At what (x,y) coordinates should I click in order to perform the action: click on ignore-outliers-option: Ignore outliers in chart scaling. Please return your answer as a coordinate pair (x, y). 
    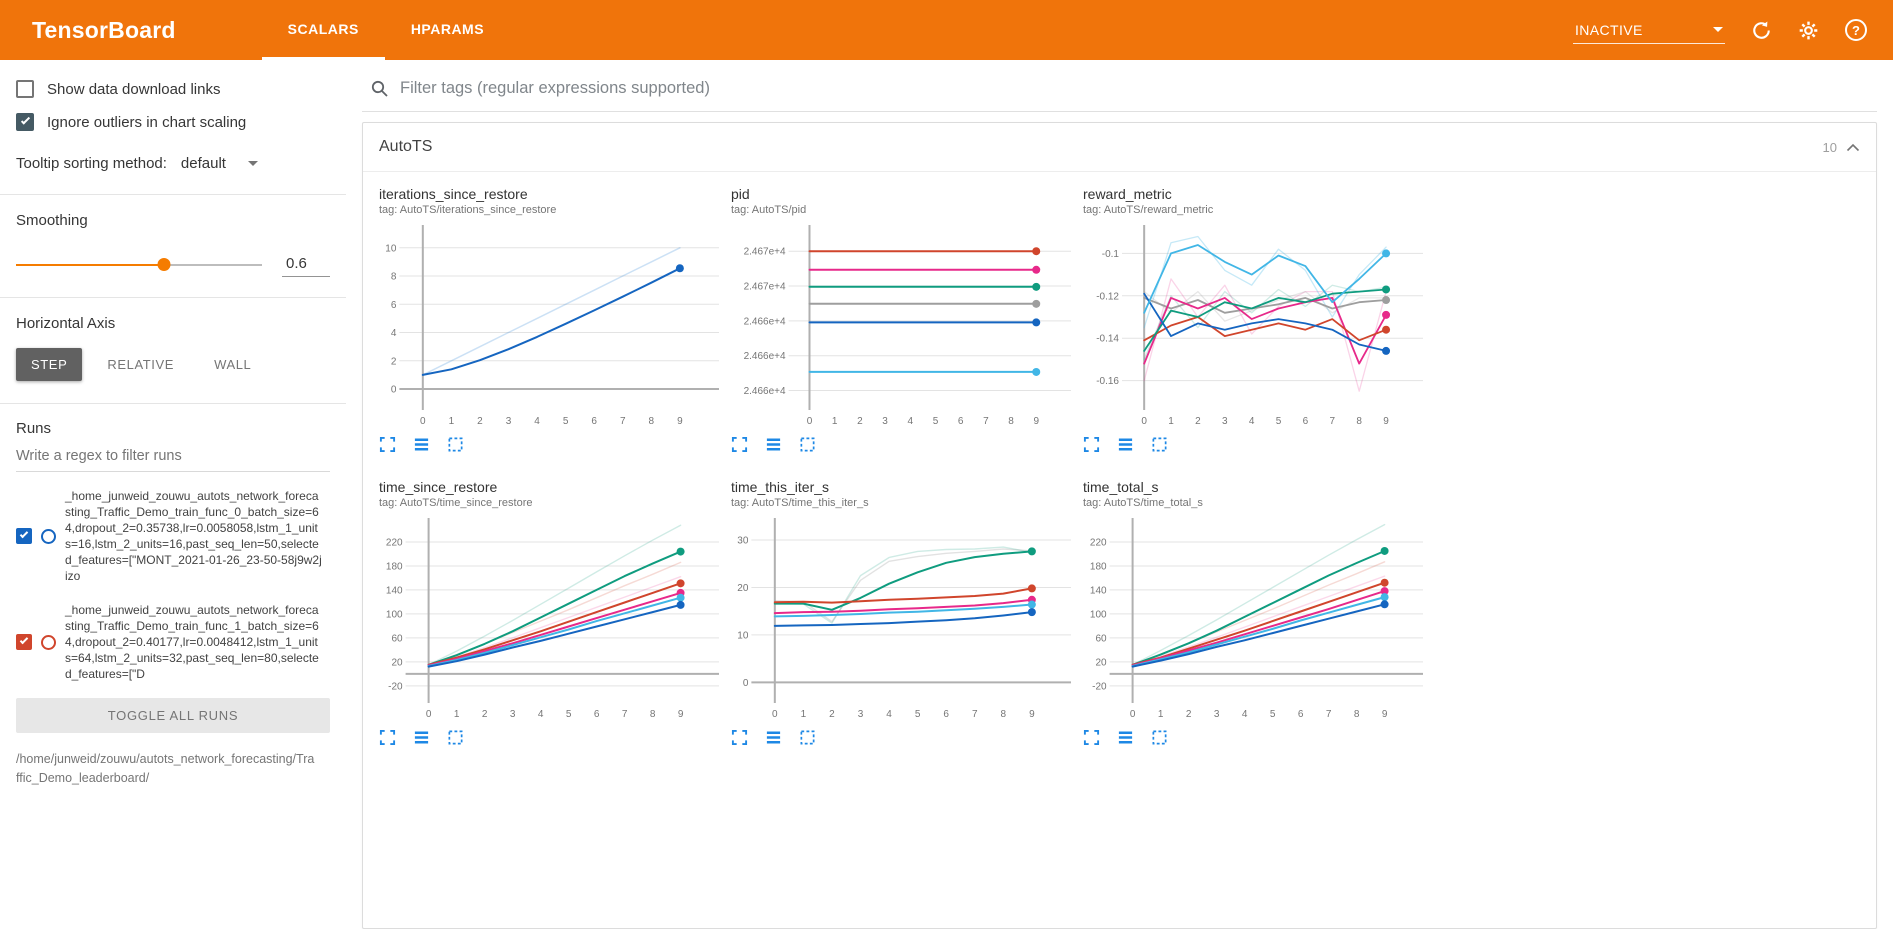
    Looking at the image, I should click on (173, 122).